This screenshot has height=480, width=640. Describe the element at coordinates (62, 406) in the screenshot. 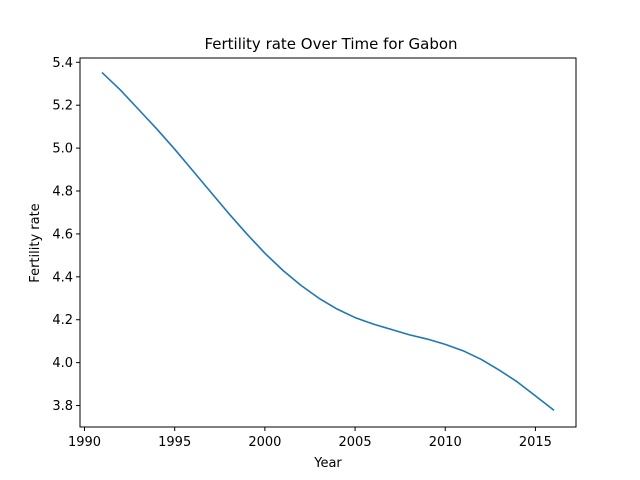

I see `y-tick-label: 3.8` at that location.